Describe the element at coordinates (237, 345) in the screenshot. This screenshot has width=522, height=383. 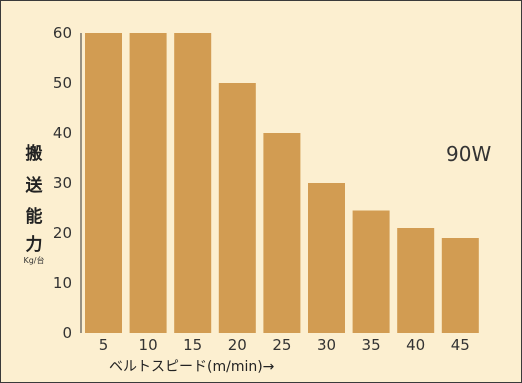
I see `x-tick-label: 20` at that location.